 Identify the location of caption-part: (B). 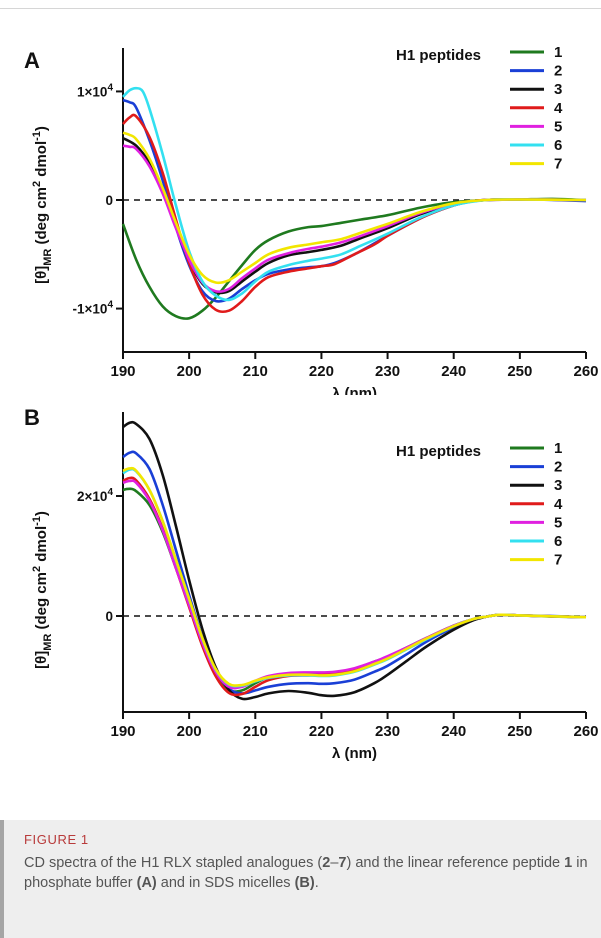
(304, 883).